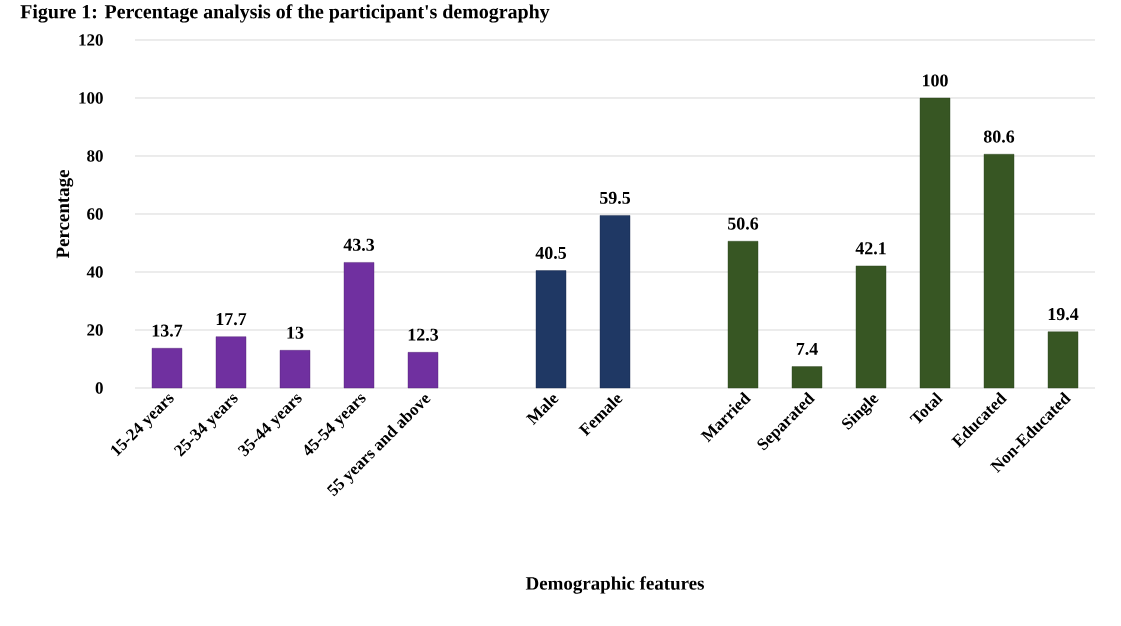 This screenshot has width=1121, height=626. Describe the element at coordinates (551, 253) in the screenshot. I see `data-label: 40.5` at that location.